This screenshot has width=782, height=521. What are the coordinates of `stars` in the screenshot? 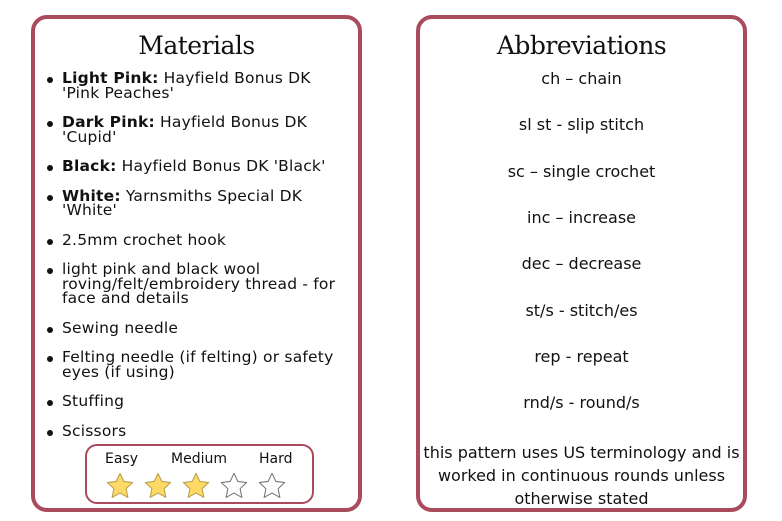 It's located at (196, 486).